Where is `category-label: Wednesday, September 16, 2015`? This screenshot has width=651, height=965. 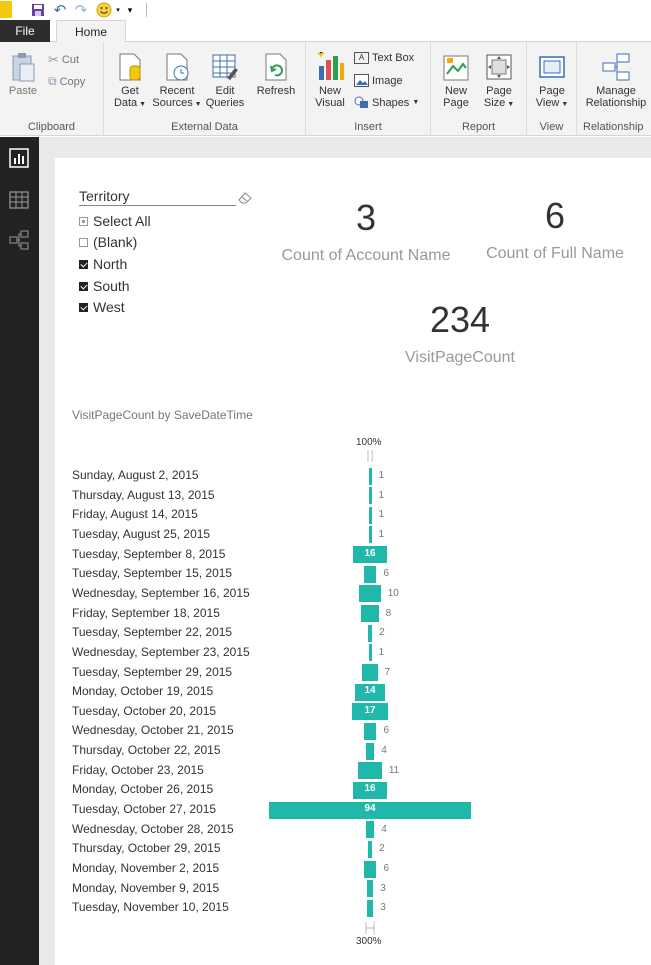 category-label: Wednesday, September 16, 2015 is located at coordinates (161, 592).